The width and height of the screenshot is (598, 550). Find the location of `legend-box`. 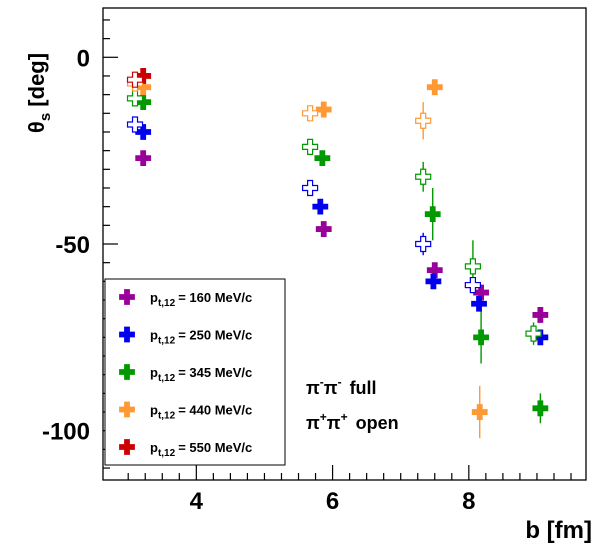

legend-box is located at coordinates (195, 372).